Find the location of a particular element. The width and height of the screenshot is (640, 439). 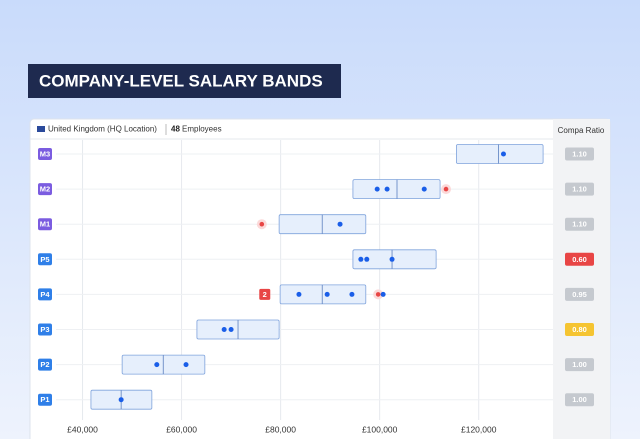

ratio-label: 0.80 is located at coordinates (579, 329).